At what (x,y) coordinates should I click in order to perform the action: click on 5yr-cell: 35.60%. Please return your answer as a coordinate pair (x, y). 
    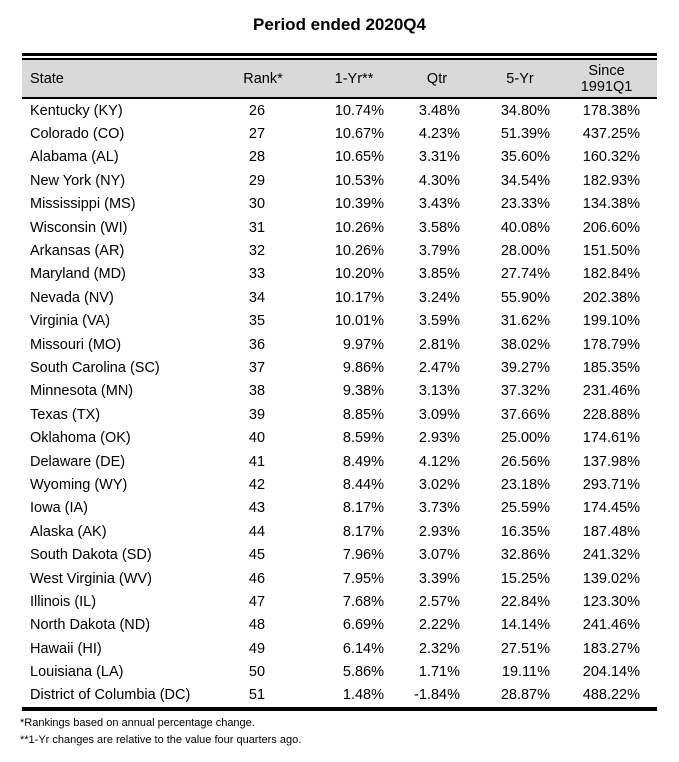
    Looking at the image, I should click on (525, 157).